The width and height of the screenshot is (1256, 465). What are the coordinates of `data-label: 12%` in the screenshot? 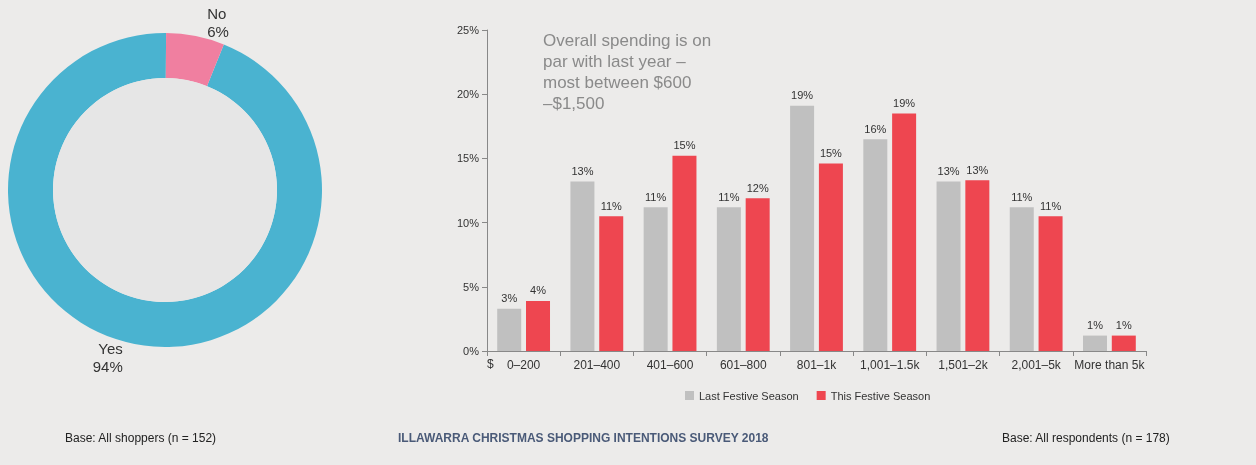 It's located at (757, 187).